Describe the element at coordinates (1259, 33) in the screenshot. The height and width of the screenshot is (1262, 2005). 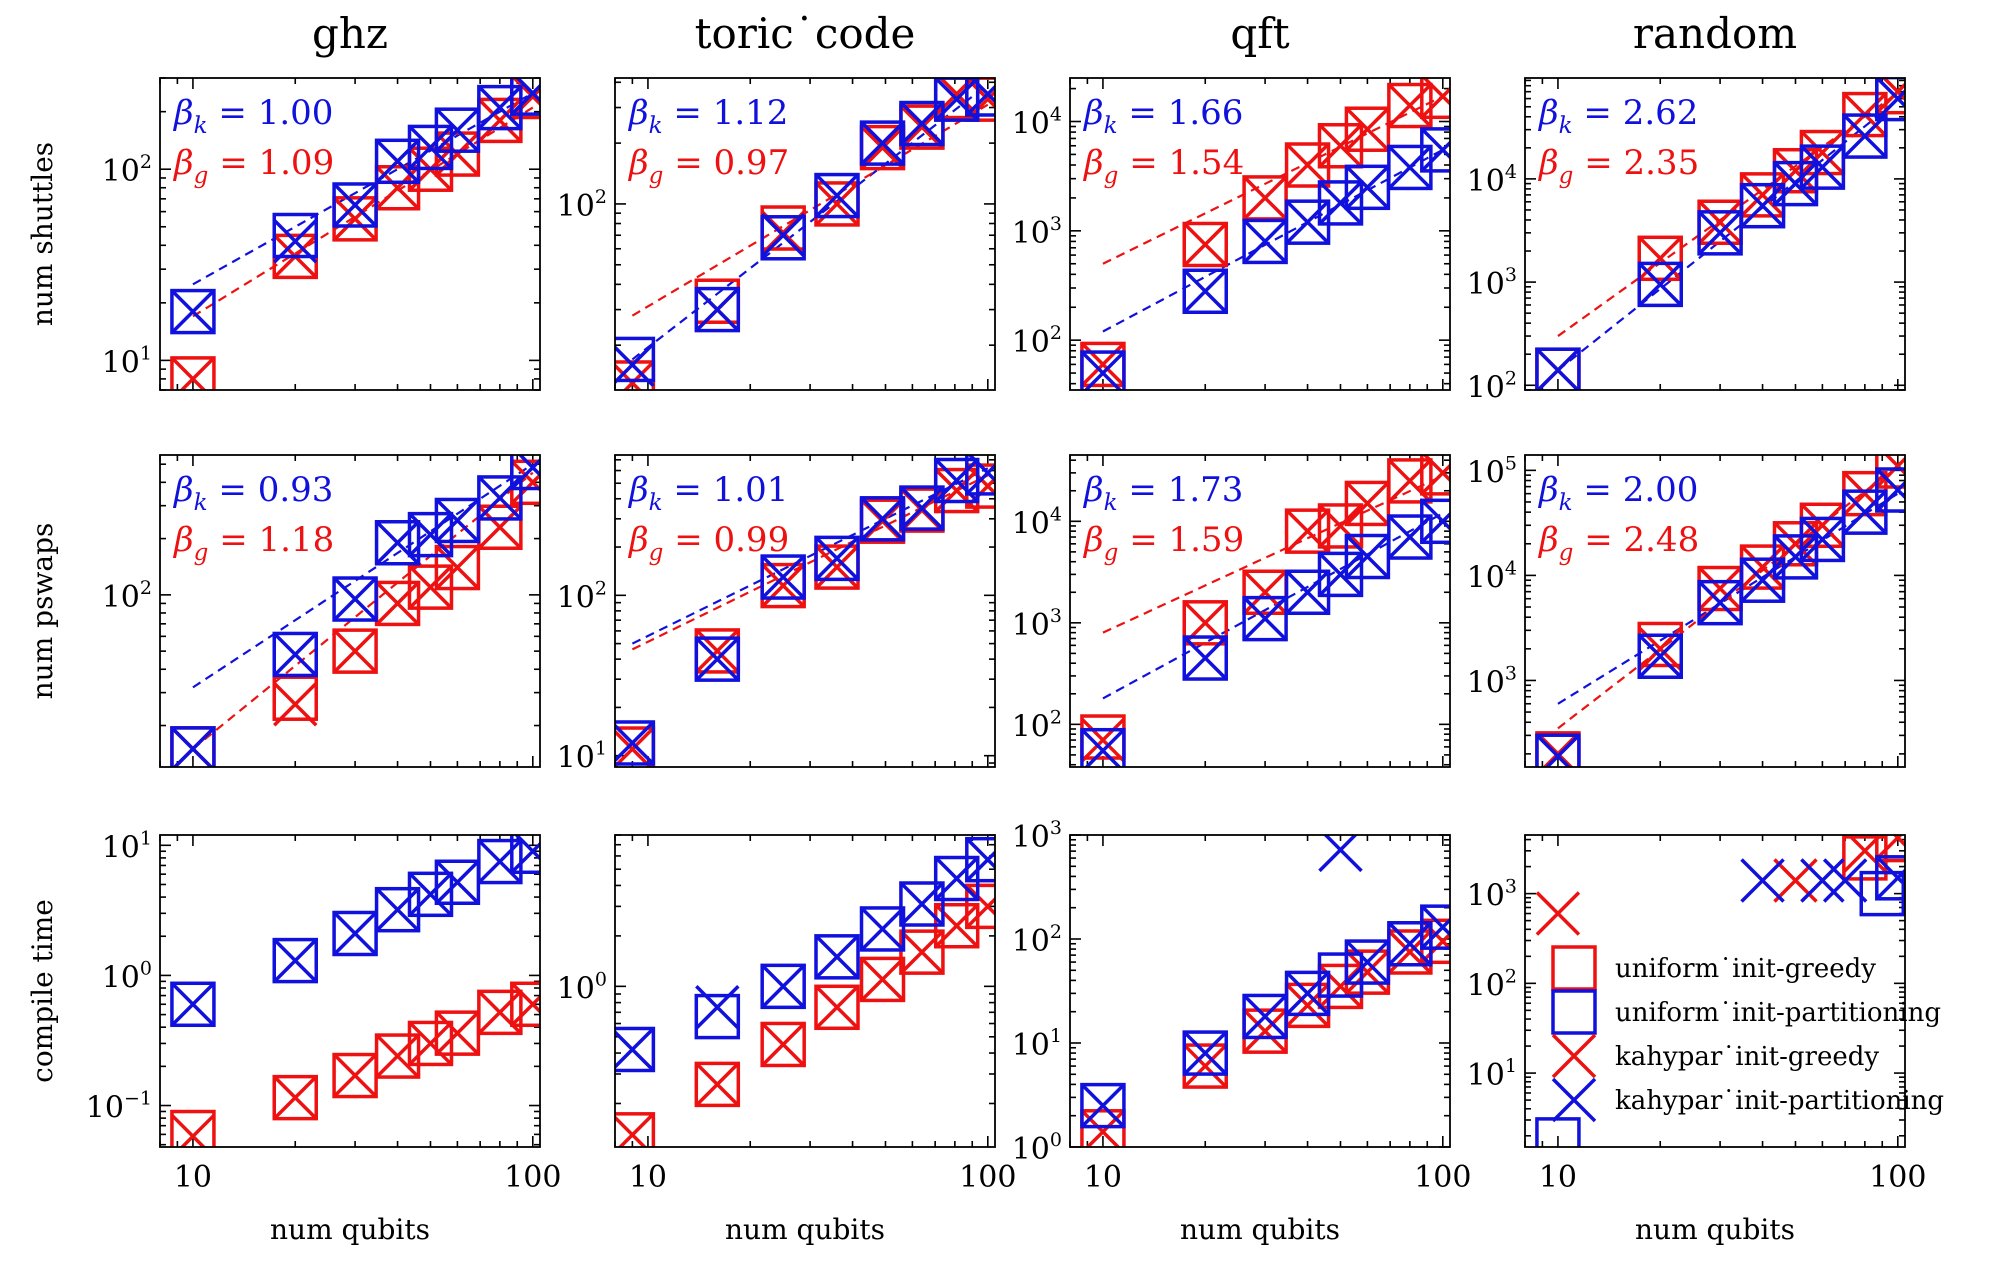
I see `column-title: qft` at that location.